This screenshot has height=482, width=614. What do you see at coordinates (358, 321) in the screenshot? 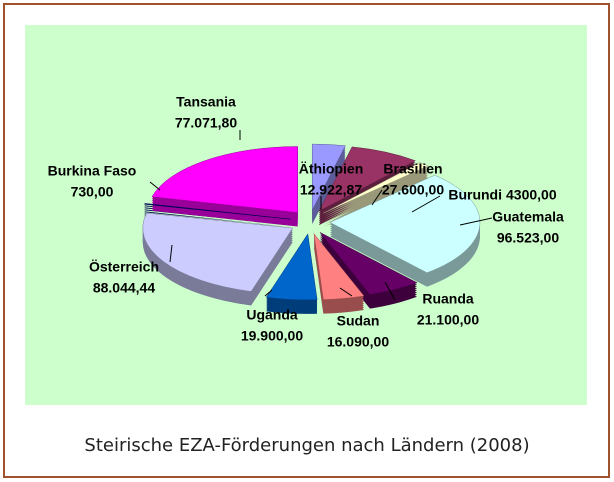
I see `data-label-name: Sudan` at bounding box center [358, 321].